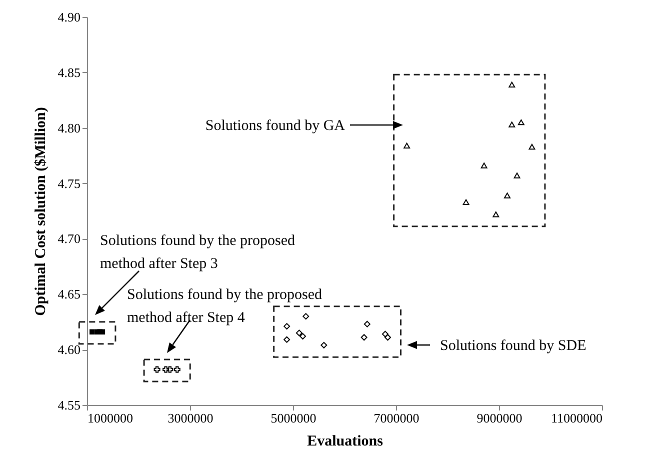  What do you see at coordinates (513, 346) in the screenshot?
I see `annotation: Solutions found by SDE` at bounding box center [513, 346].